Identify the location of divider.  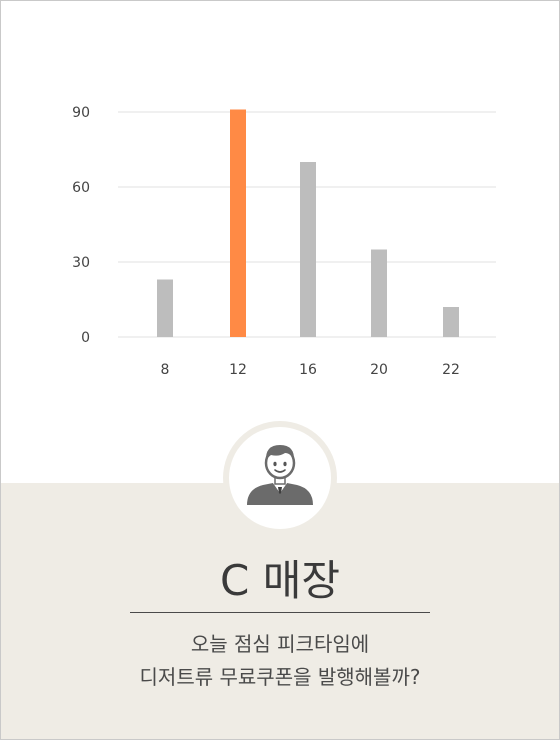
(280, 612).